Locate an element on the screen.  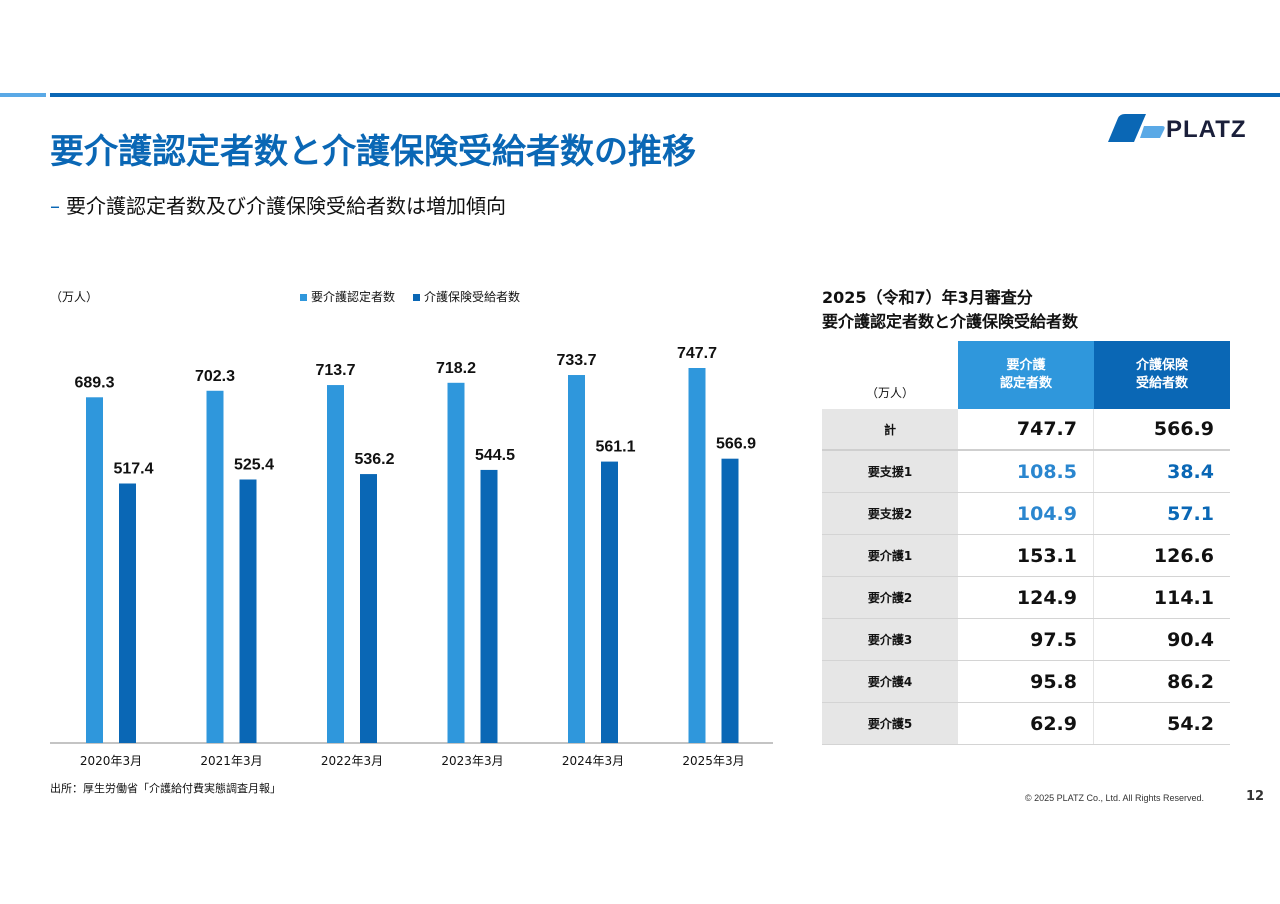
data-label-certified: 747.7 is located at coordinates (697, 353).